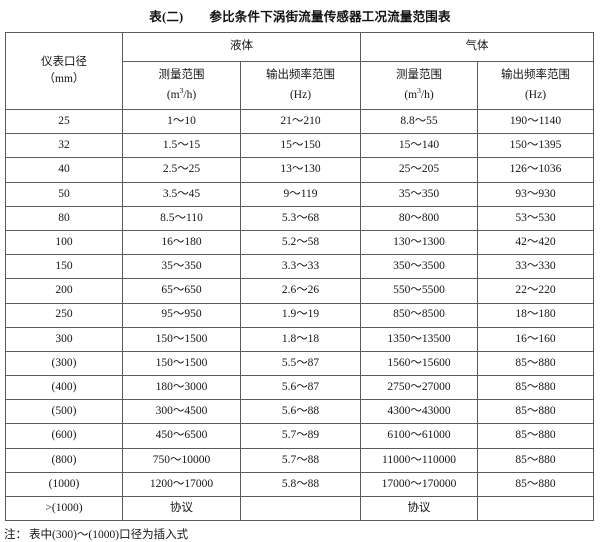  I want to click on cell-gas-range: 1560～15600, so click(419, 363).